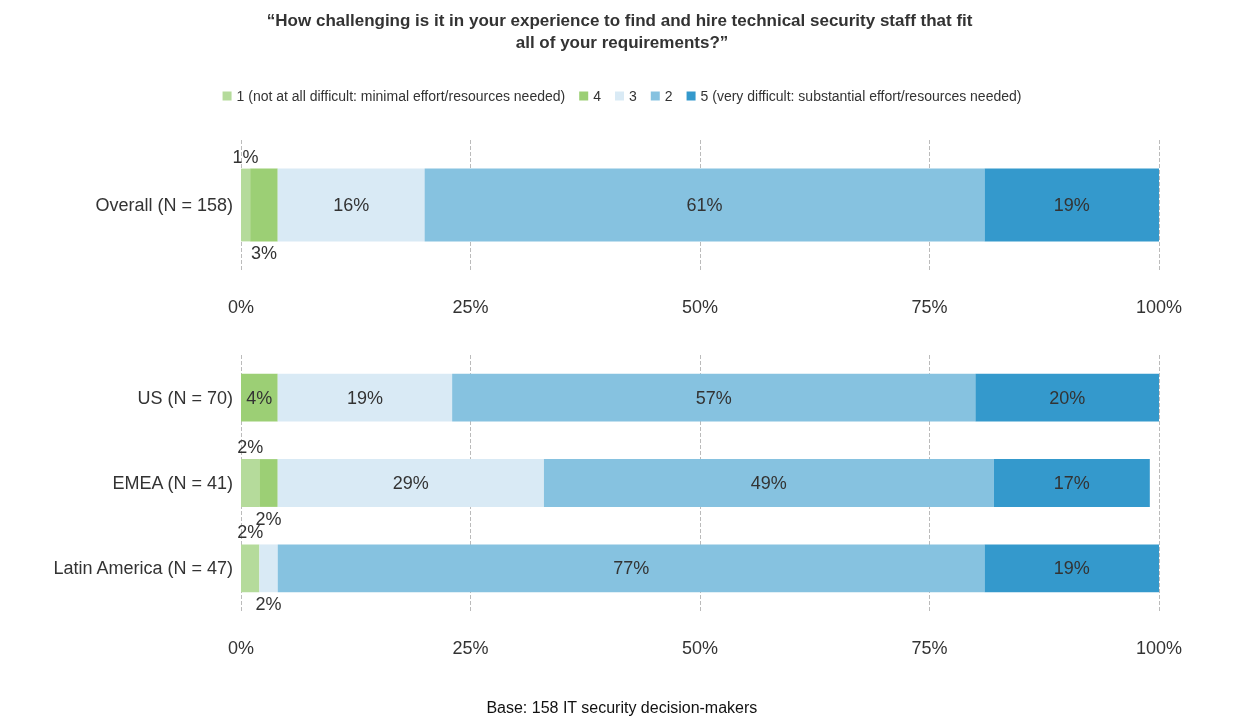 The height and width of the screenshot is (721, 1244). I want to click on y-tick-label: Latin America (N = 47), so click(143, 568).